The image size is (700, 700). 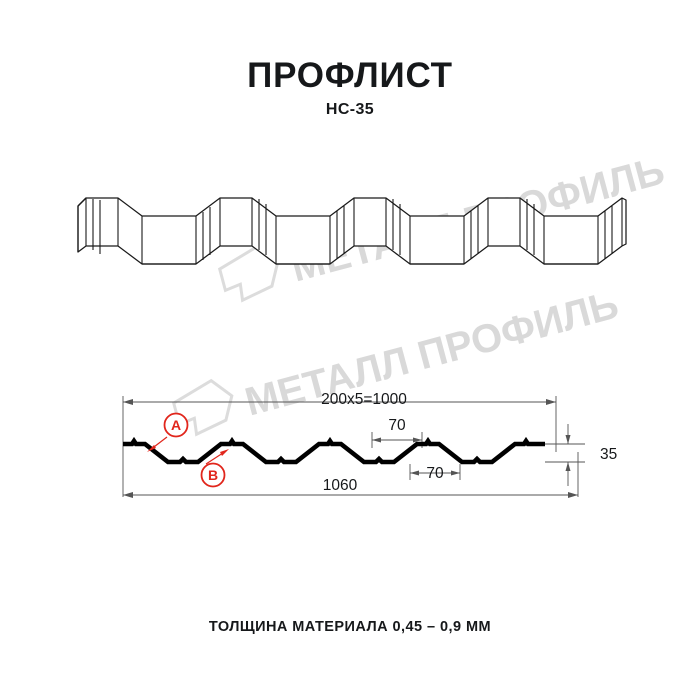 I want to click on callout-a: A, so click(x=168, y=432).